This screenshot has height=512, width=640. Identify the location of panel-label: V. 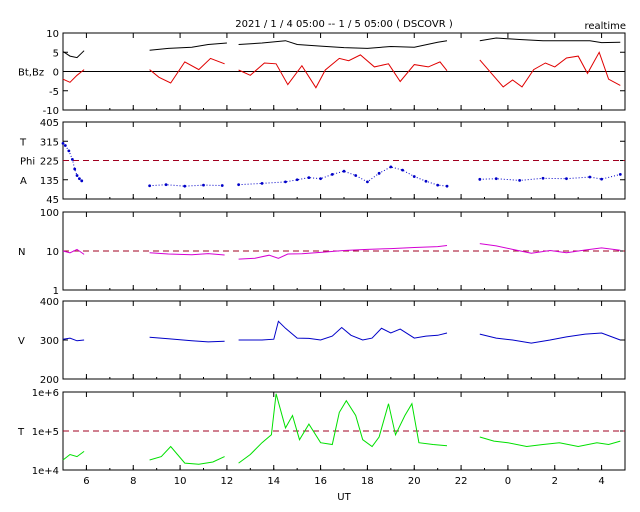
(21, 341).